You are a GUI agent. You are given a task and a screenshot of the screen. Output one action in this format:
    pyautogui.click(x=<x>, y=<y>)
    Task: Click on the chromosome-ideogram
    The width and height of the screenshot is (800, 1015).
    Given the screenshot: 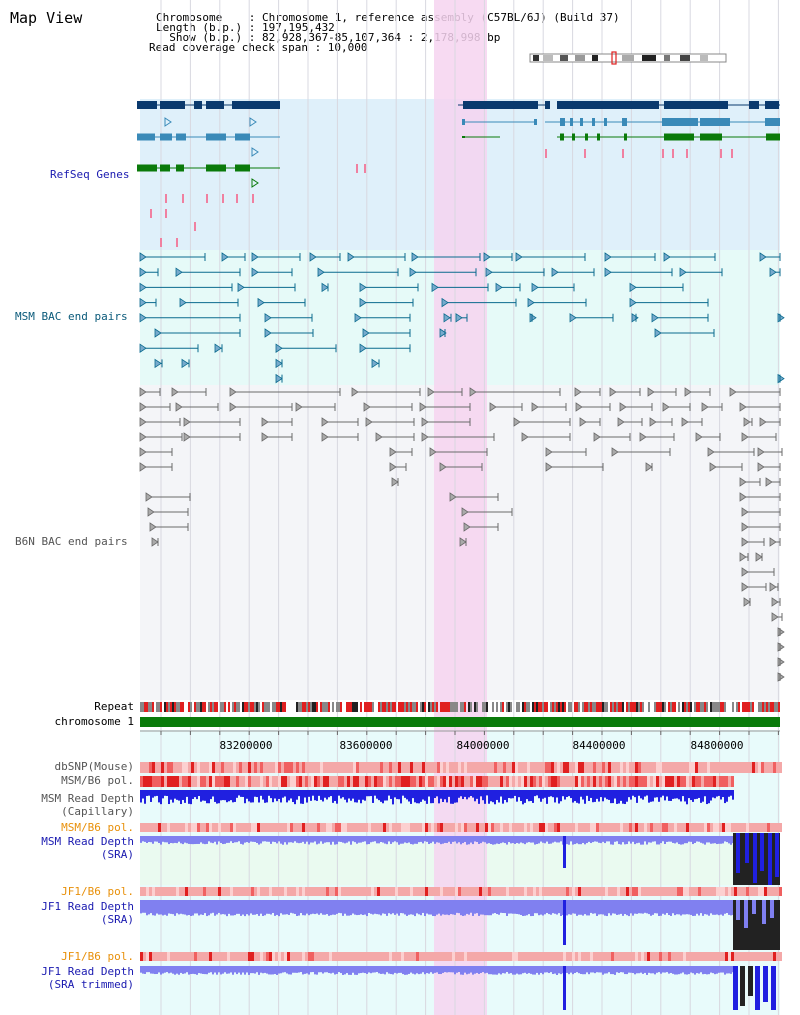 What is the action you would take?
    pyautogui.click(x=628, y=58)
    